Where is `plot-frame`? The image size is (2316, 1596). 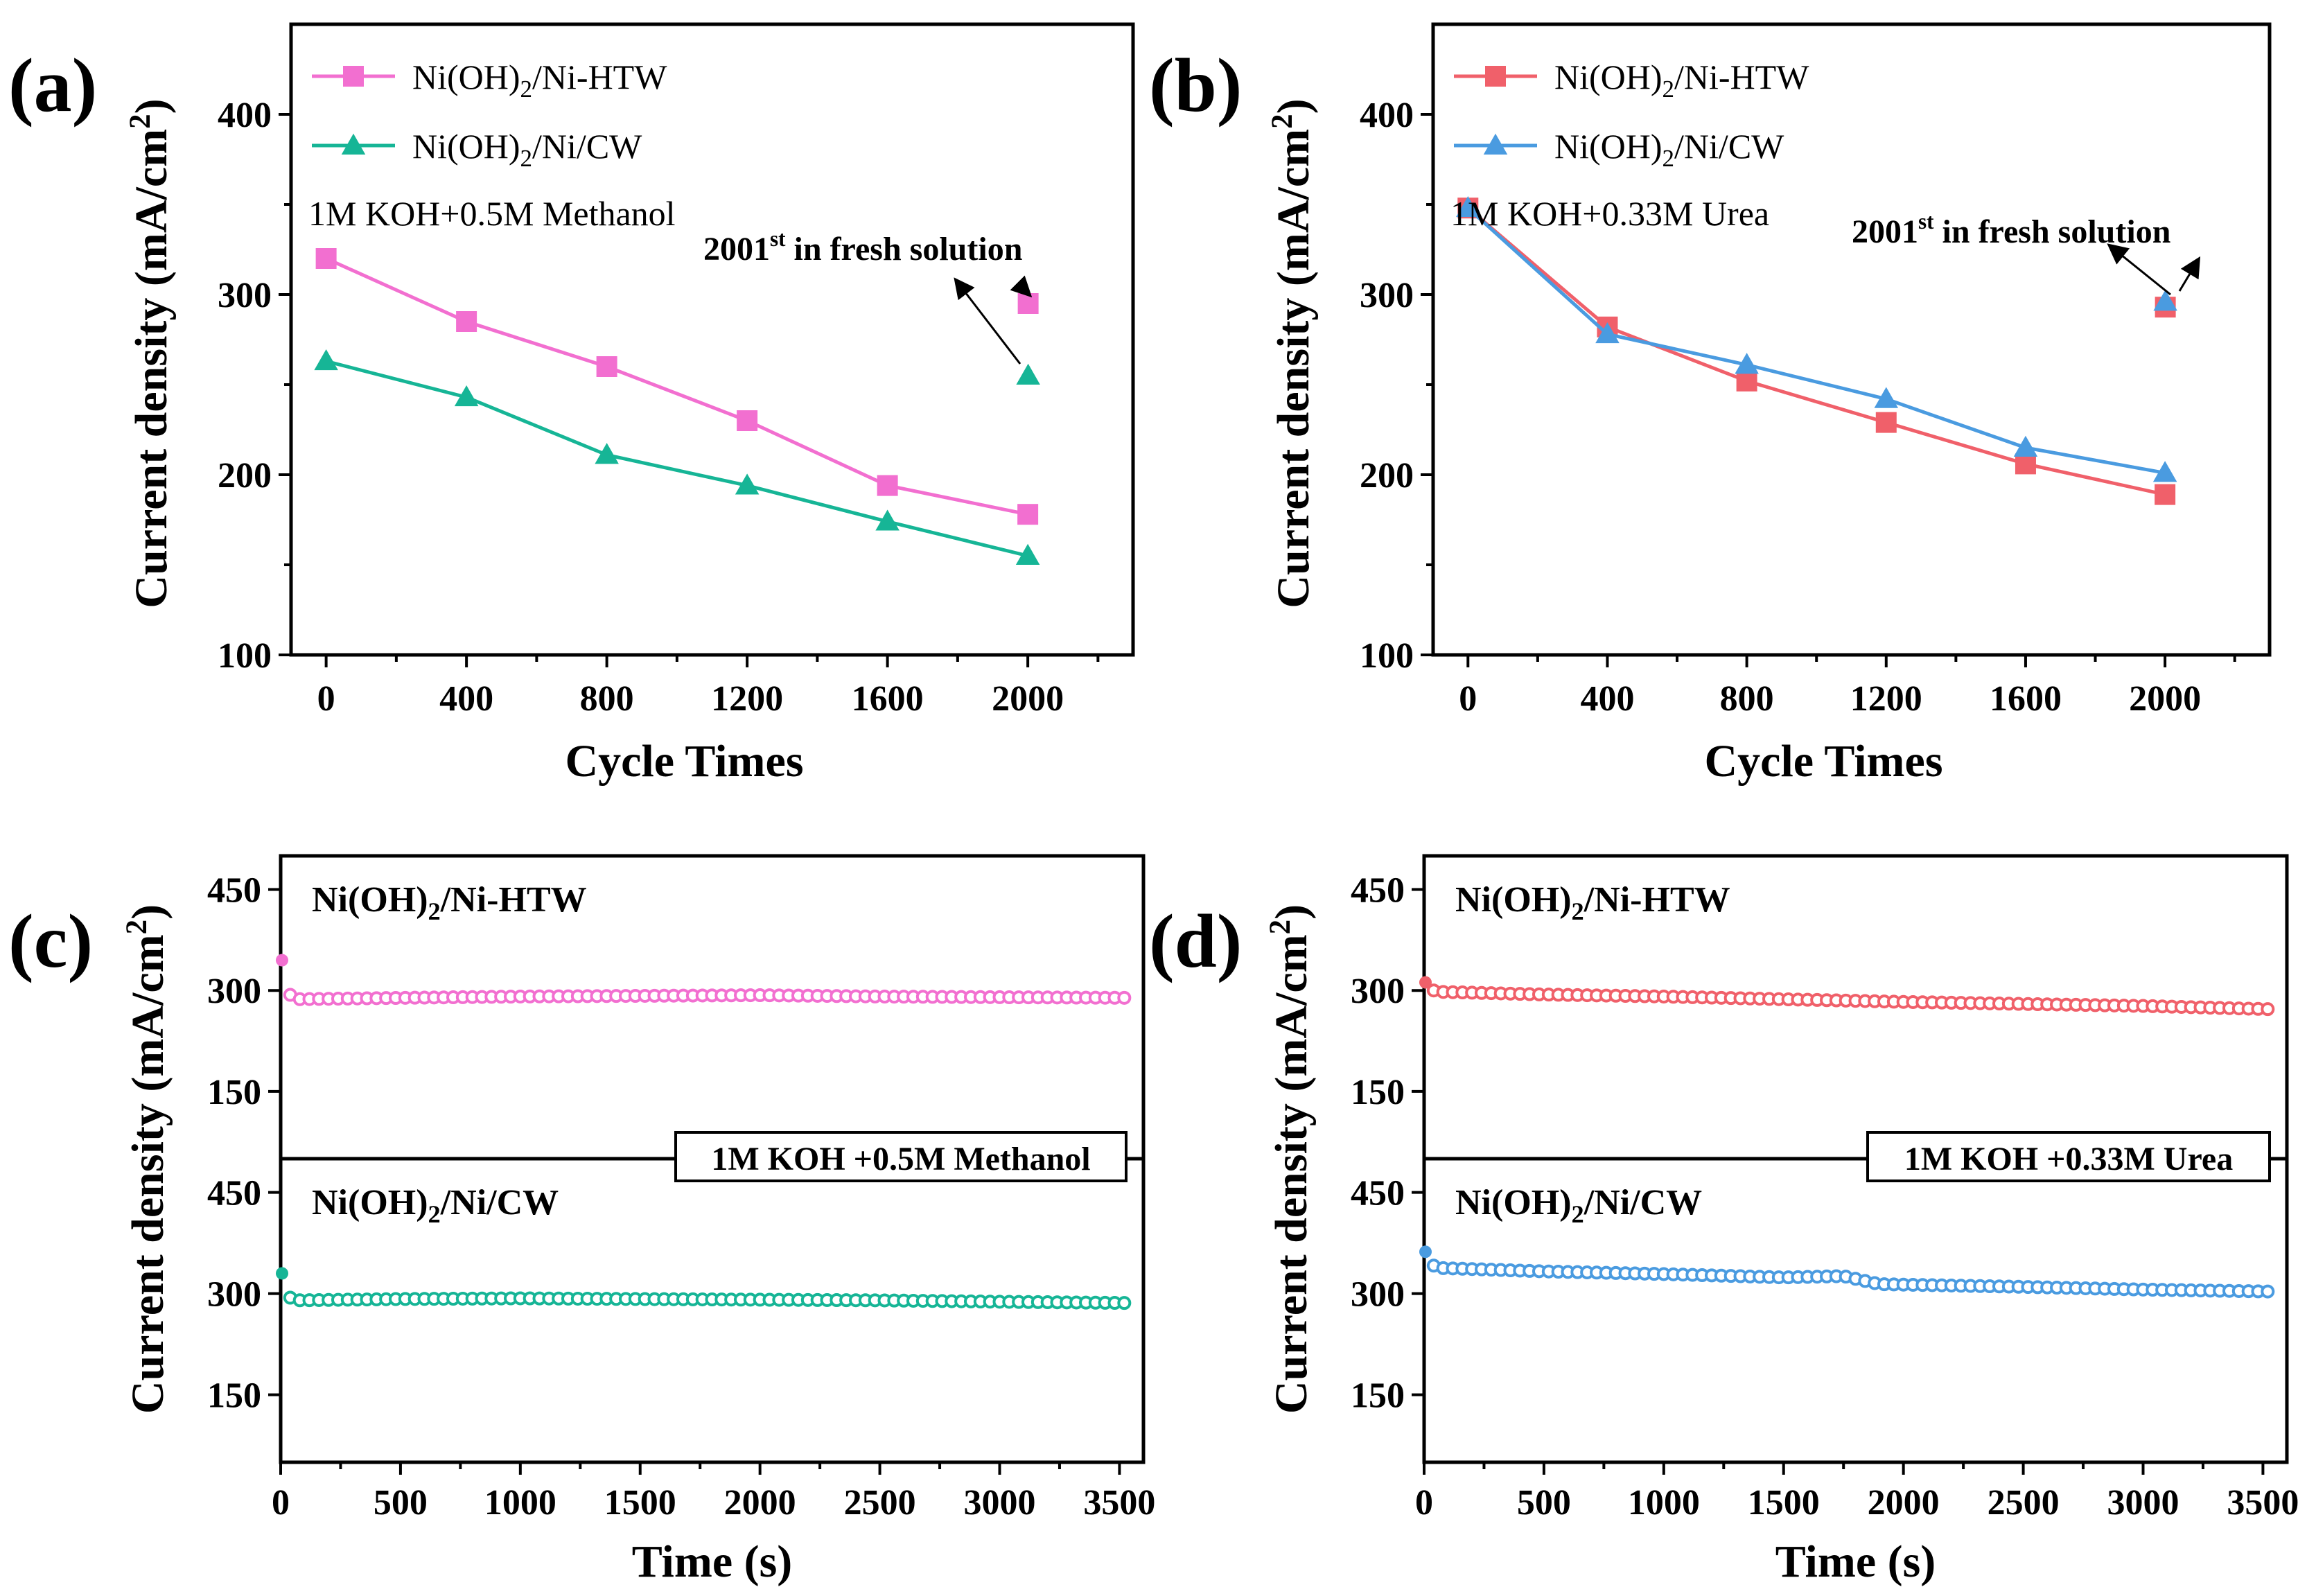
plot-frame is located at coordinates (1852, 339).